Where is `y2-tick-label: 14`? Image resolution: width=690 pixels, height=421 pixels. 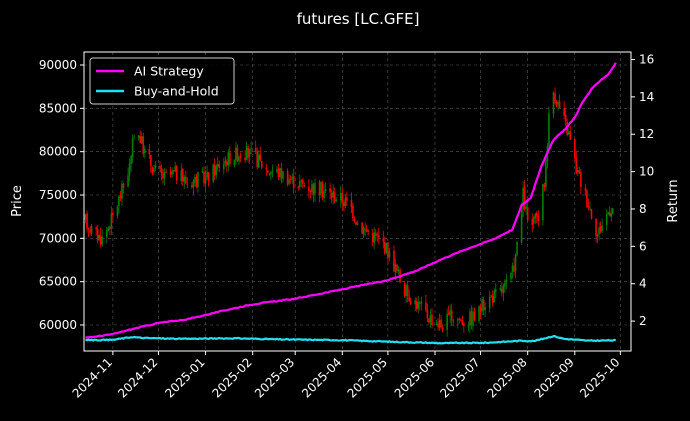
y2-tick-label: 14 is located at coordinates (646, 97).